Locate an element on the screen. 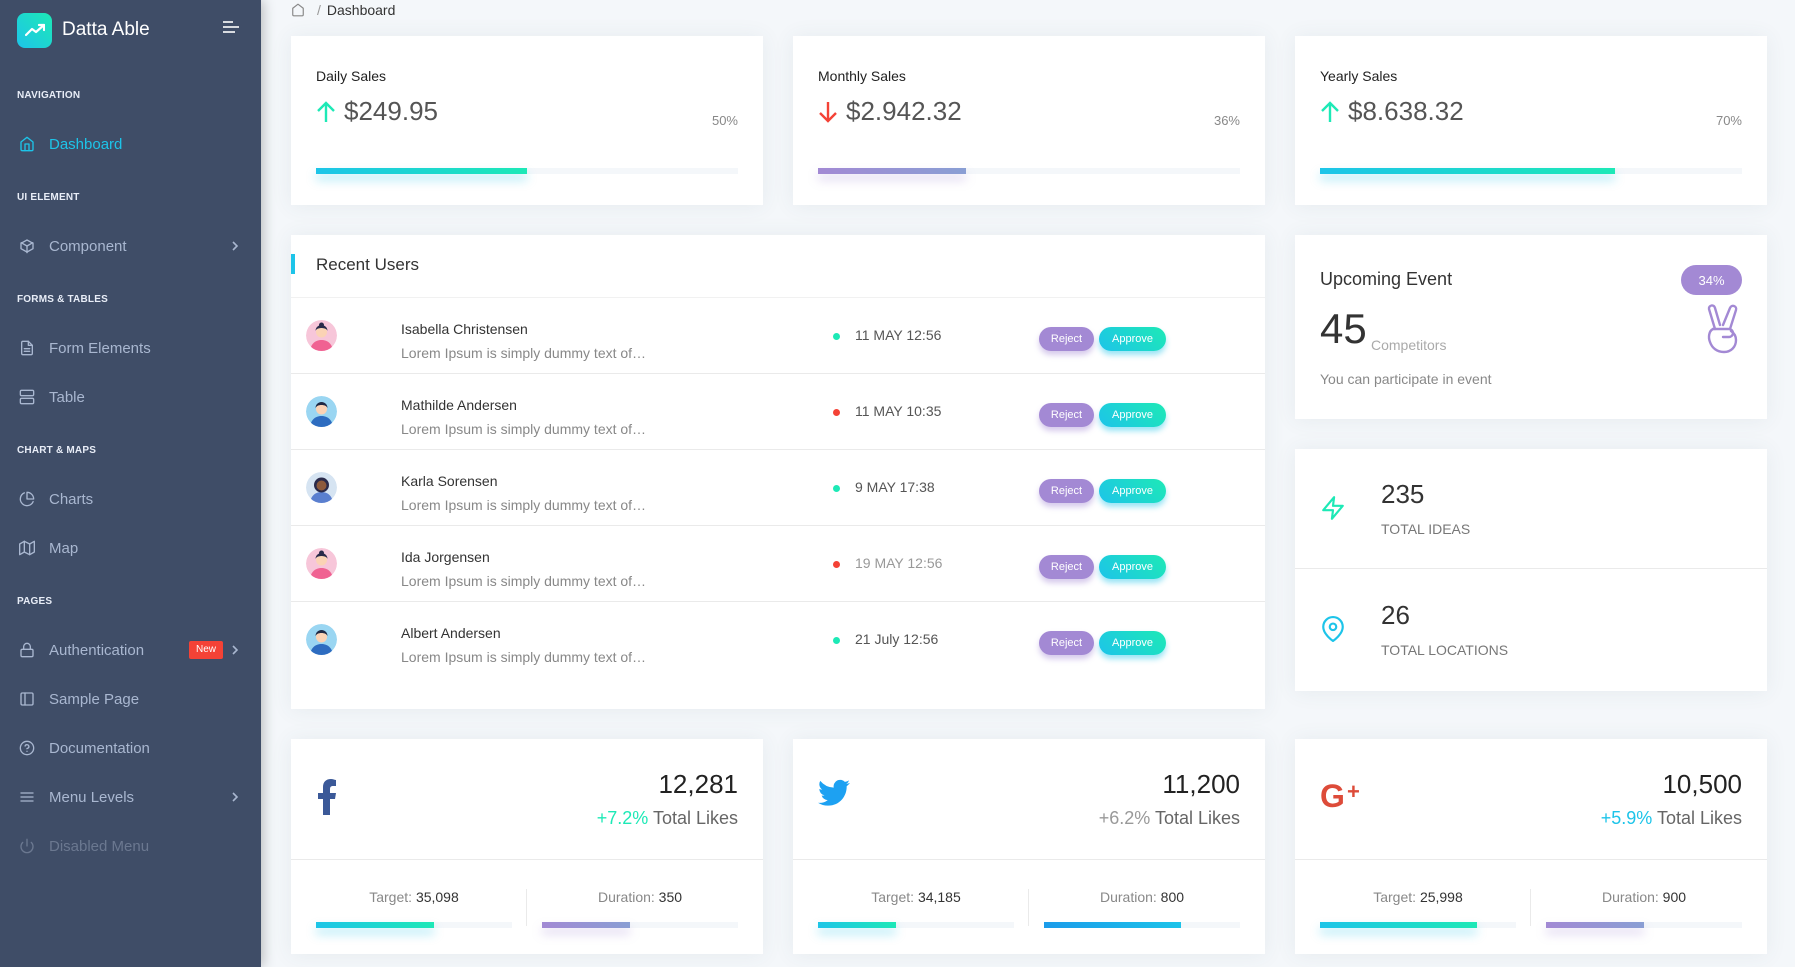 This screenshot has height=967, width=1795. sales-title: Yearly Sales is located at coordinates (1359, 76).